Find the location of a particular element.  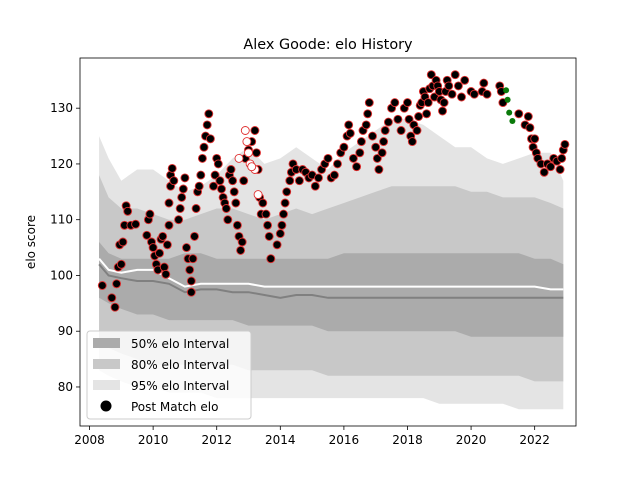

y-tick-label: 90 is located at coordinates (65, 331).